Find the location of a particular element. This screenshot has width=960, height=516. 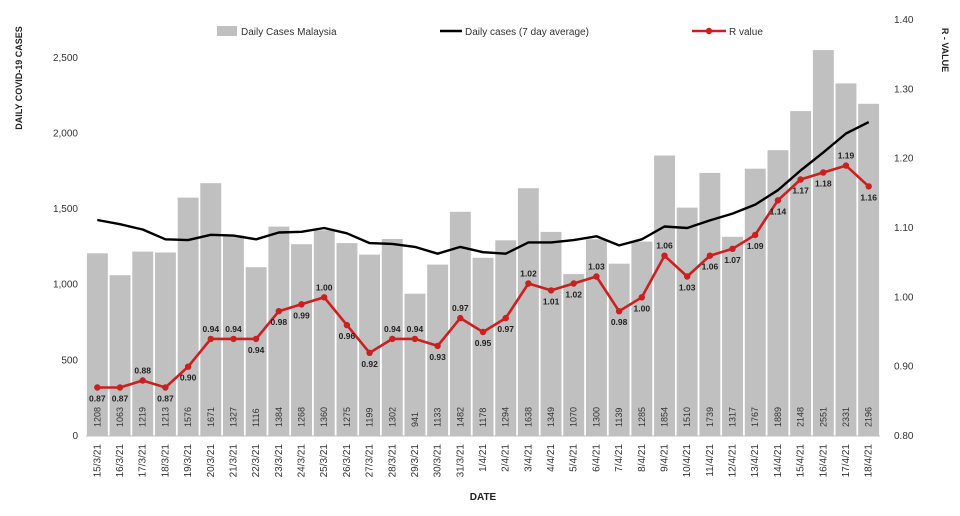

r-value-label: 1.17 is located at coordinates (800, 191).